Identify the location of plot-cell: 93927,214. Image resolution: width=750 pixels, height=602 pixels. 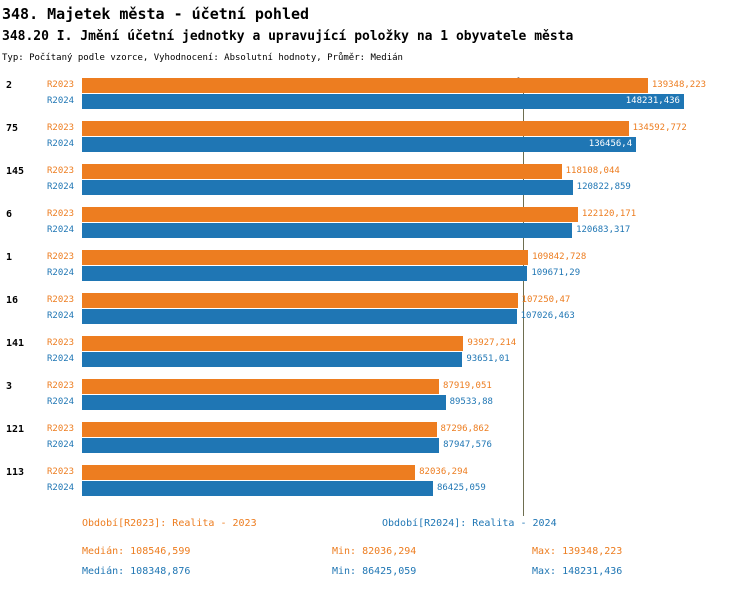
(415, 343).